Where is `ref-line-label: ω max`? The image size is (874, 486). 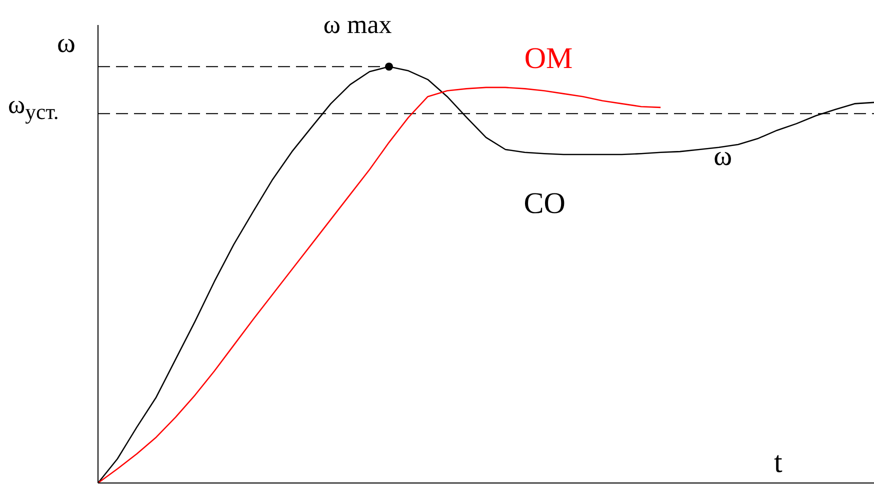 ref-line-label: ω max is located at coordinates (357, 24).